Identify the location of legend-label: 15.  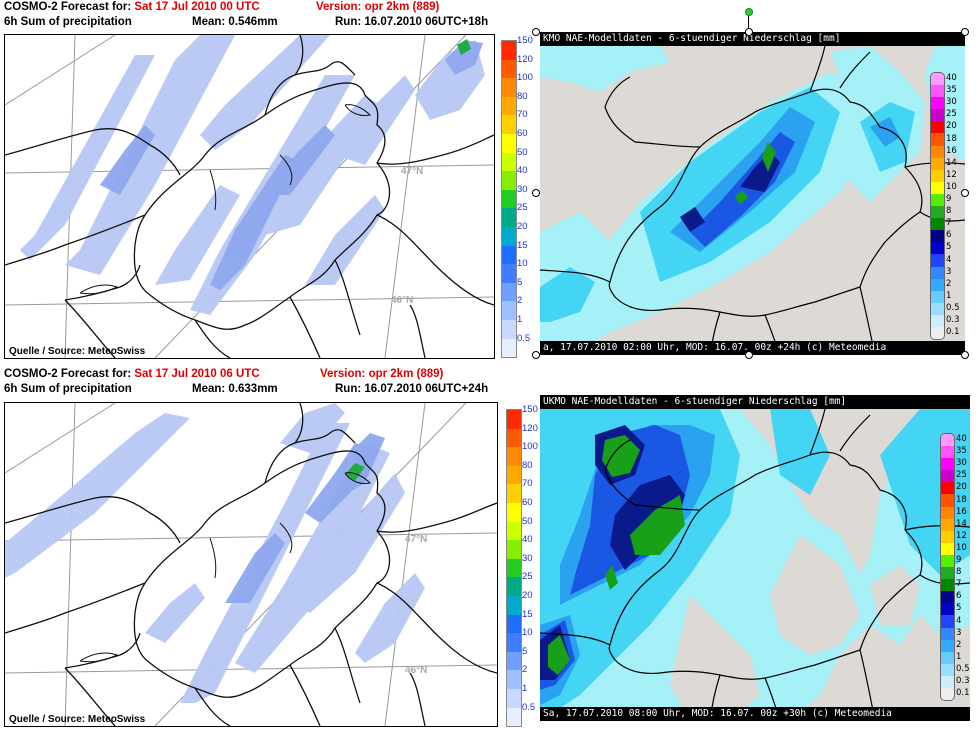
(527, 614).